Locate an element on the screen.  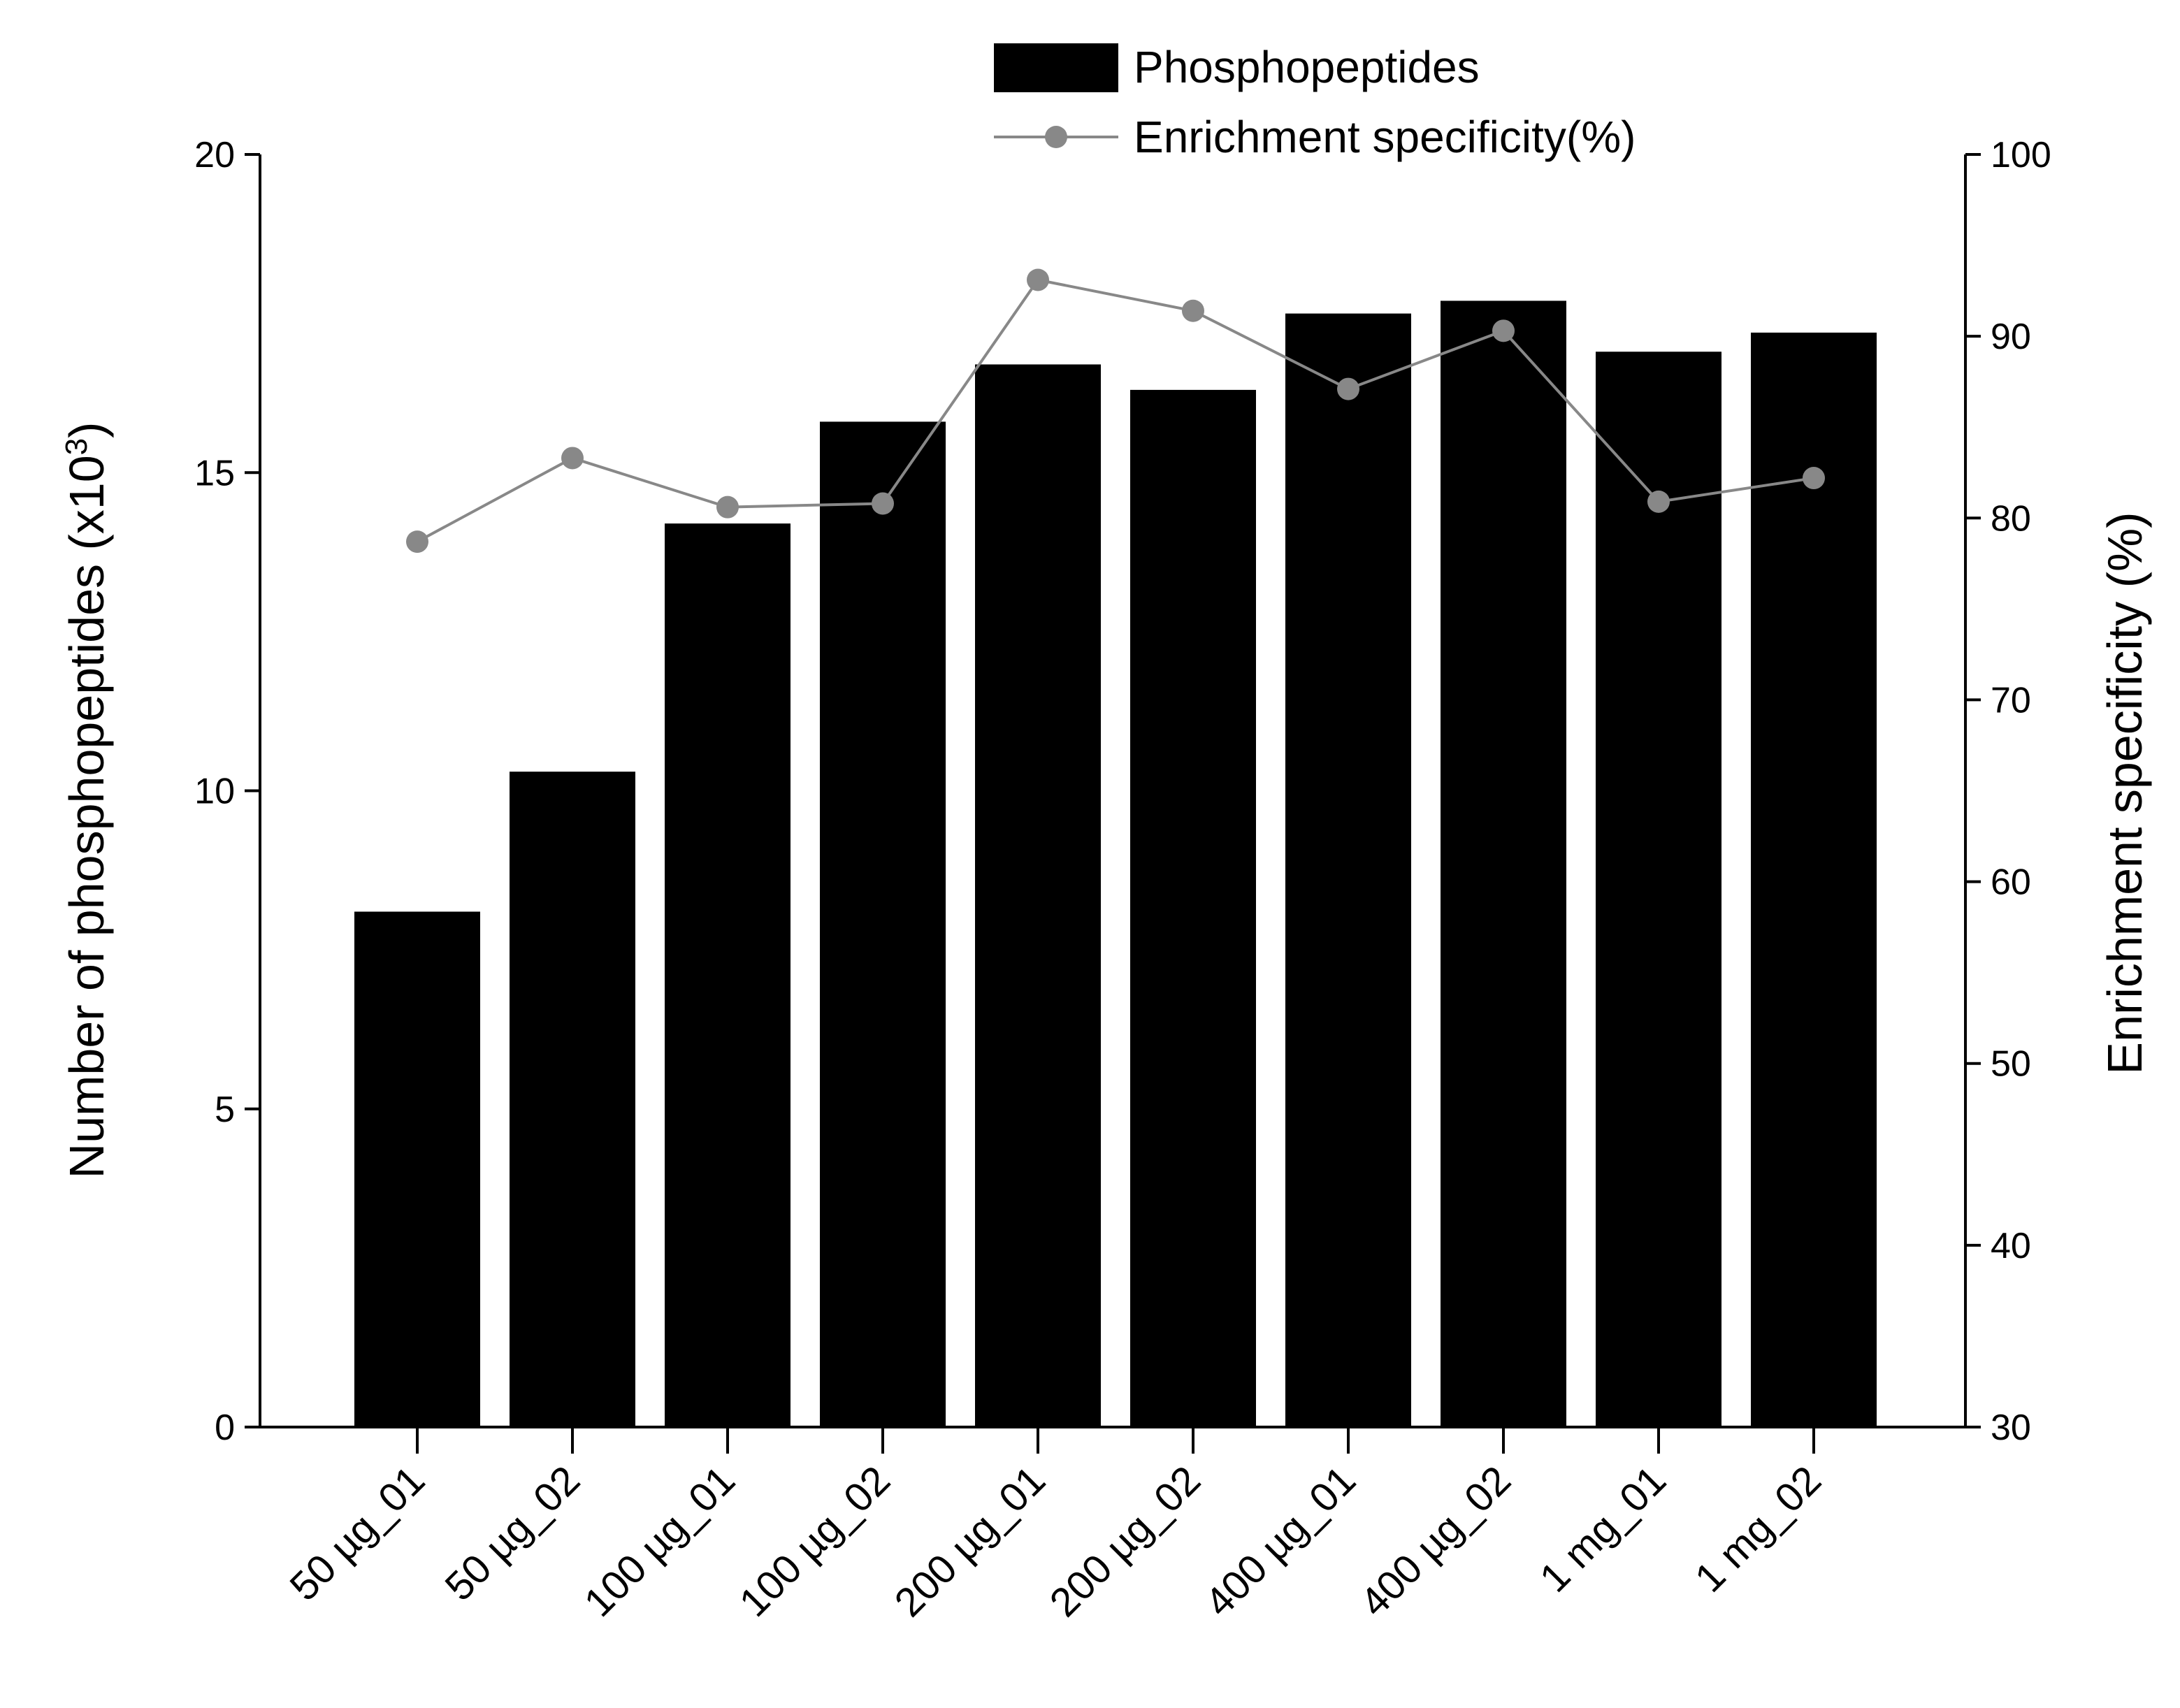
legend-line-label: Enrichment specificity(%) is located at coordinates (1385, 137).